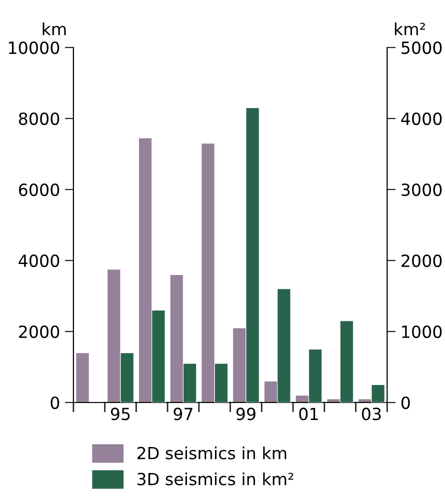  What do you see at coordinates (422, 189) in the screenshot?
I see `y2-tick-label: 3000` at bounding box center [422, 189].